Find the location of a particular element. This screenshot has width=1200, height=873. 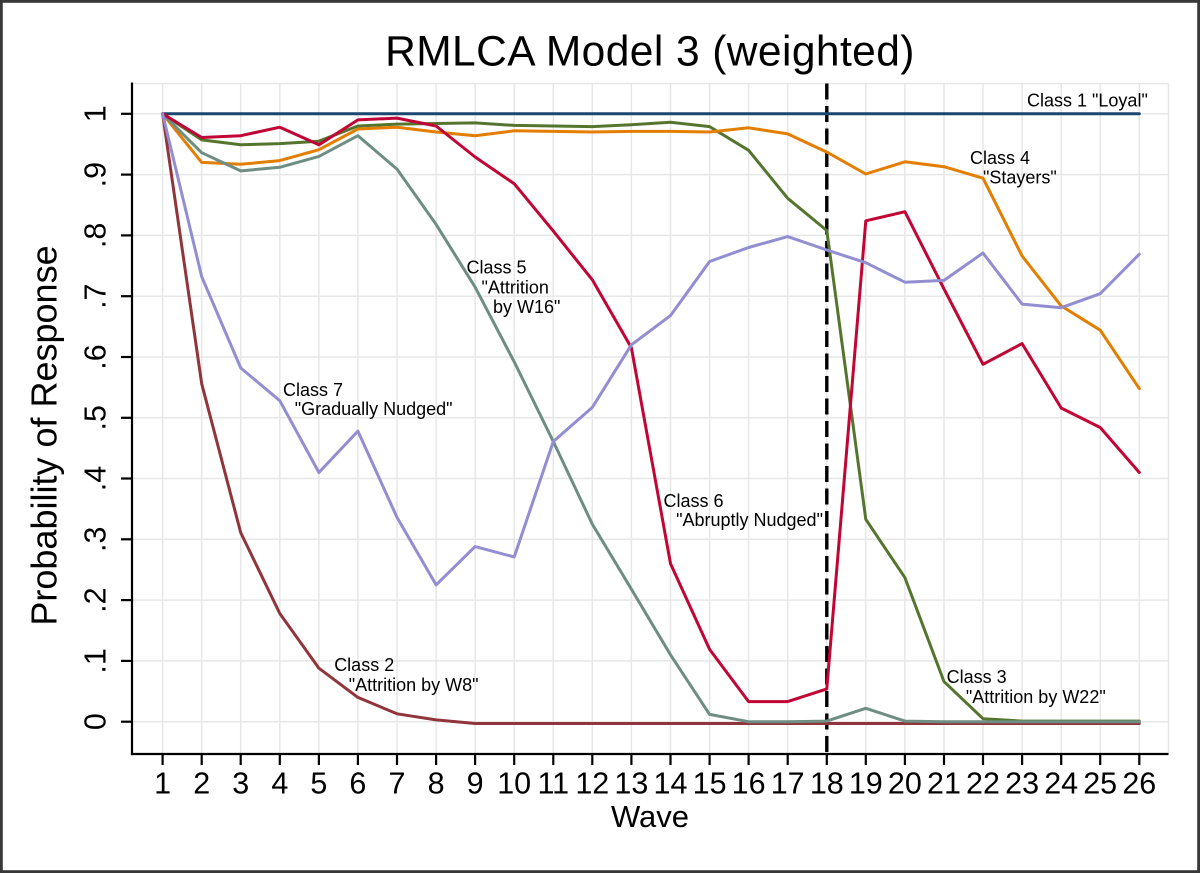

svg-text: Class 6 is located at coordinates (694, 501).